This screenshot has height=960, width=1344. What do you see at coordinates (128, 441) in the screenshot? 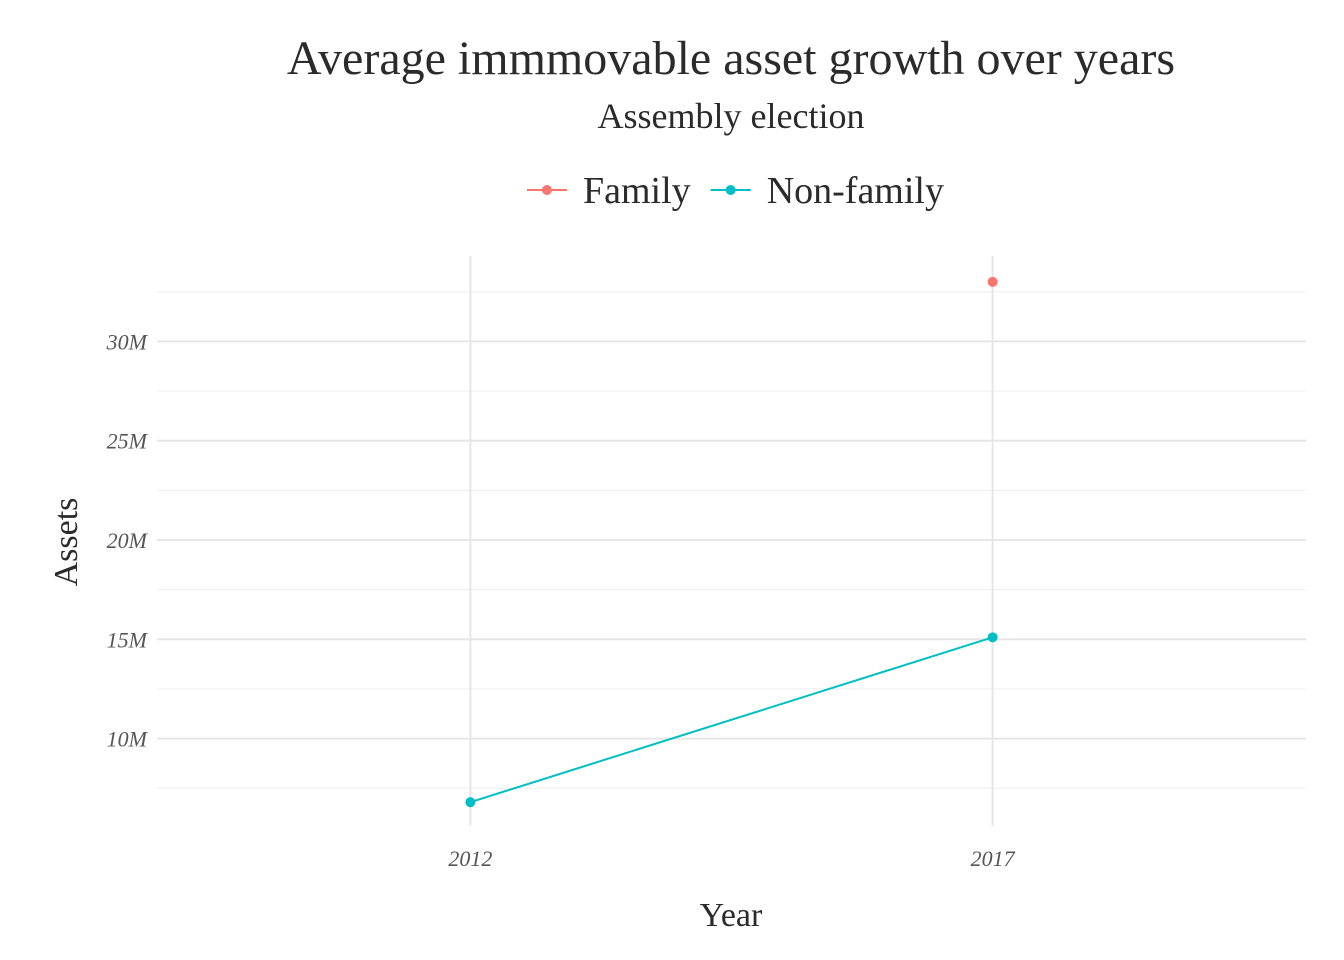
I see `y-tick-label: 25M` at bounding box center [128, 441].